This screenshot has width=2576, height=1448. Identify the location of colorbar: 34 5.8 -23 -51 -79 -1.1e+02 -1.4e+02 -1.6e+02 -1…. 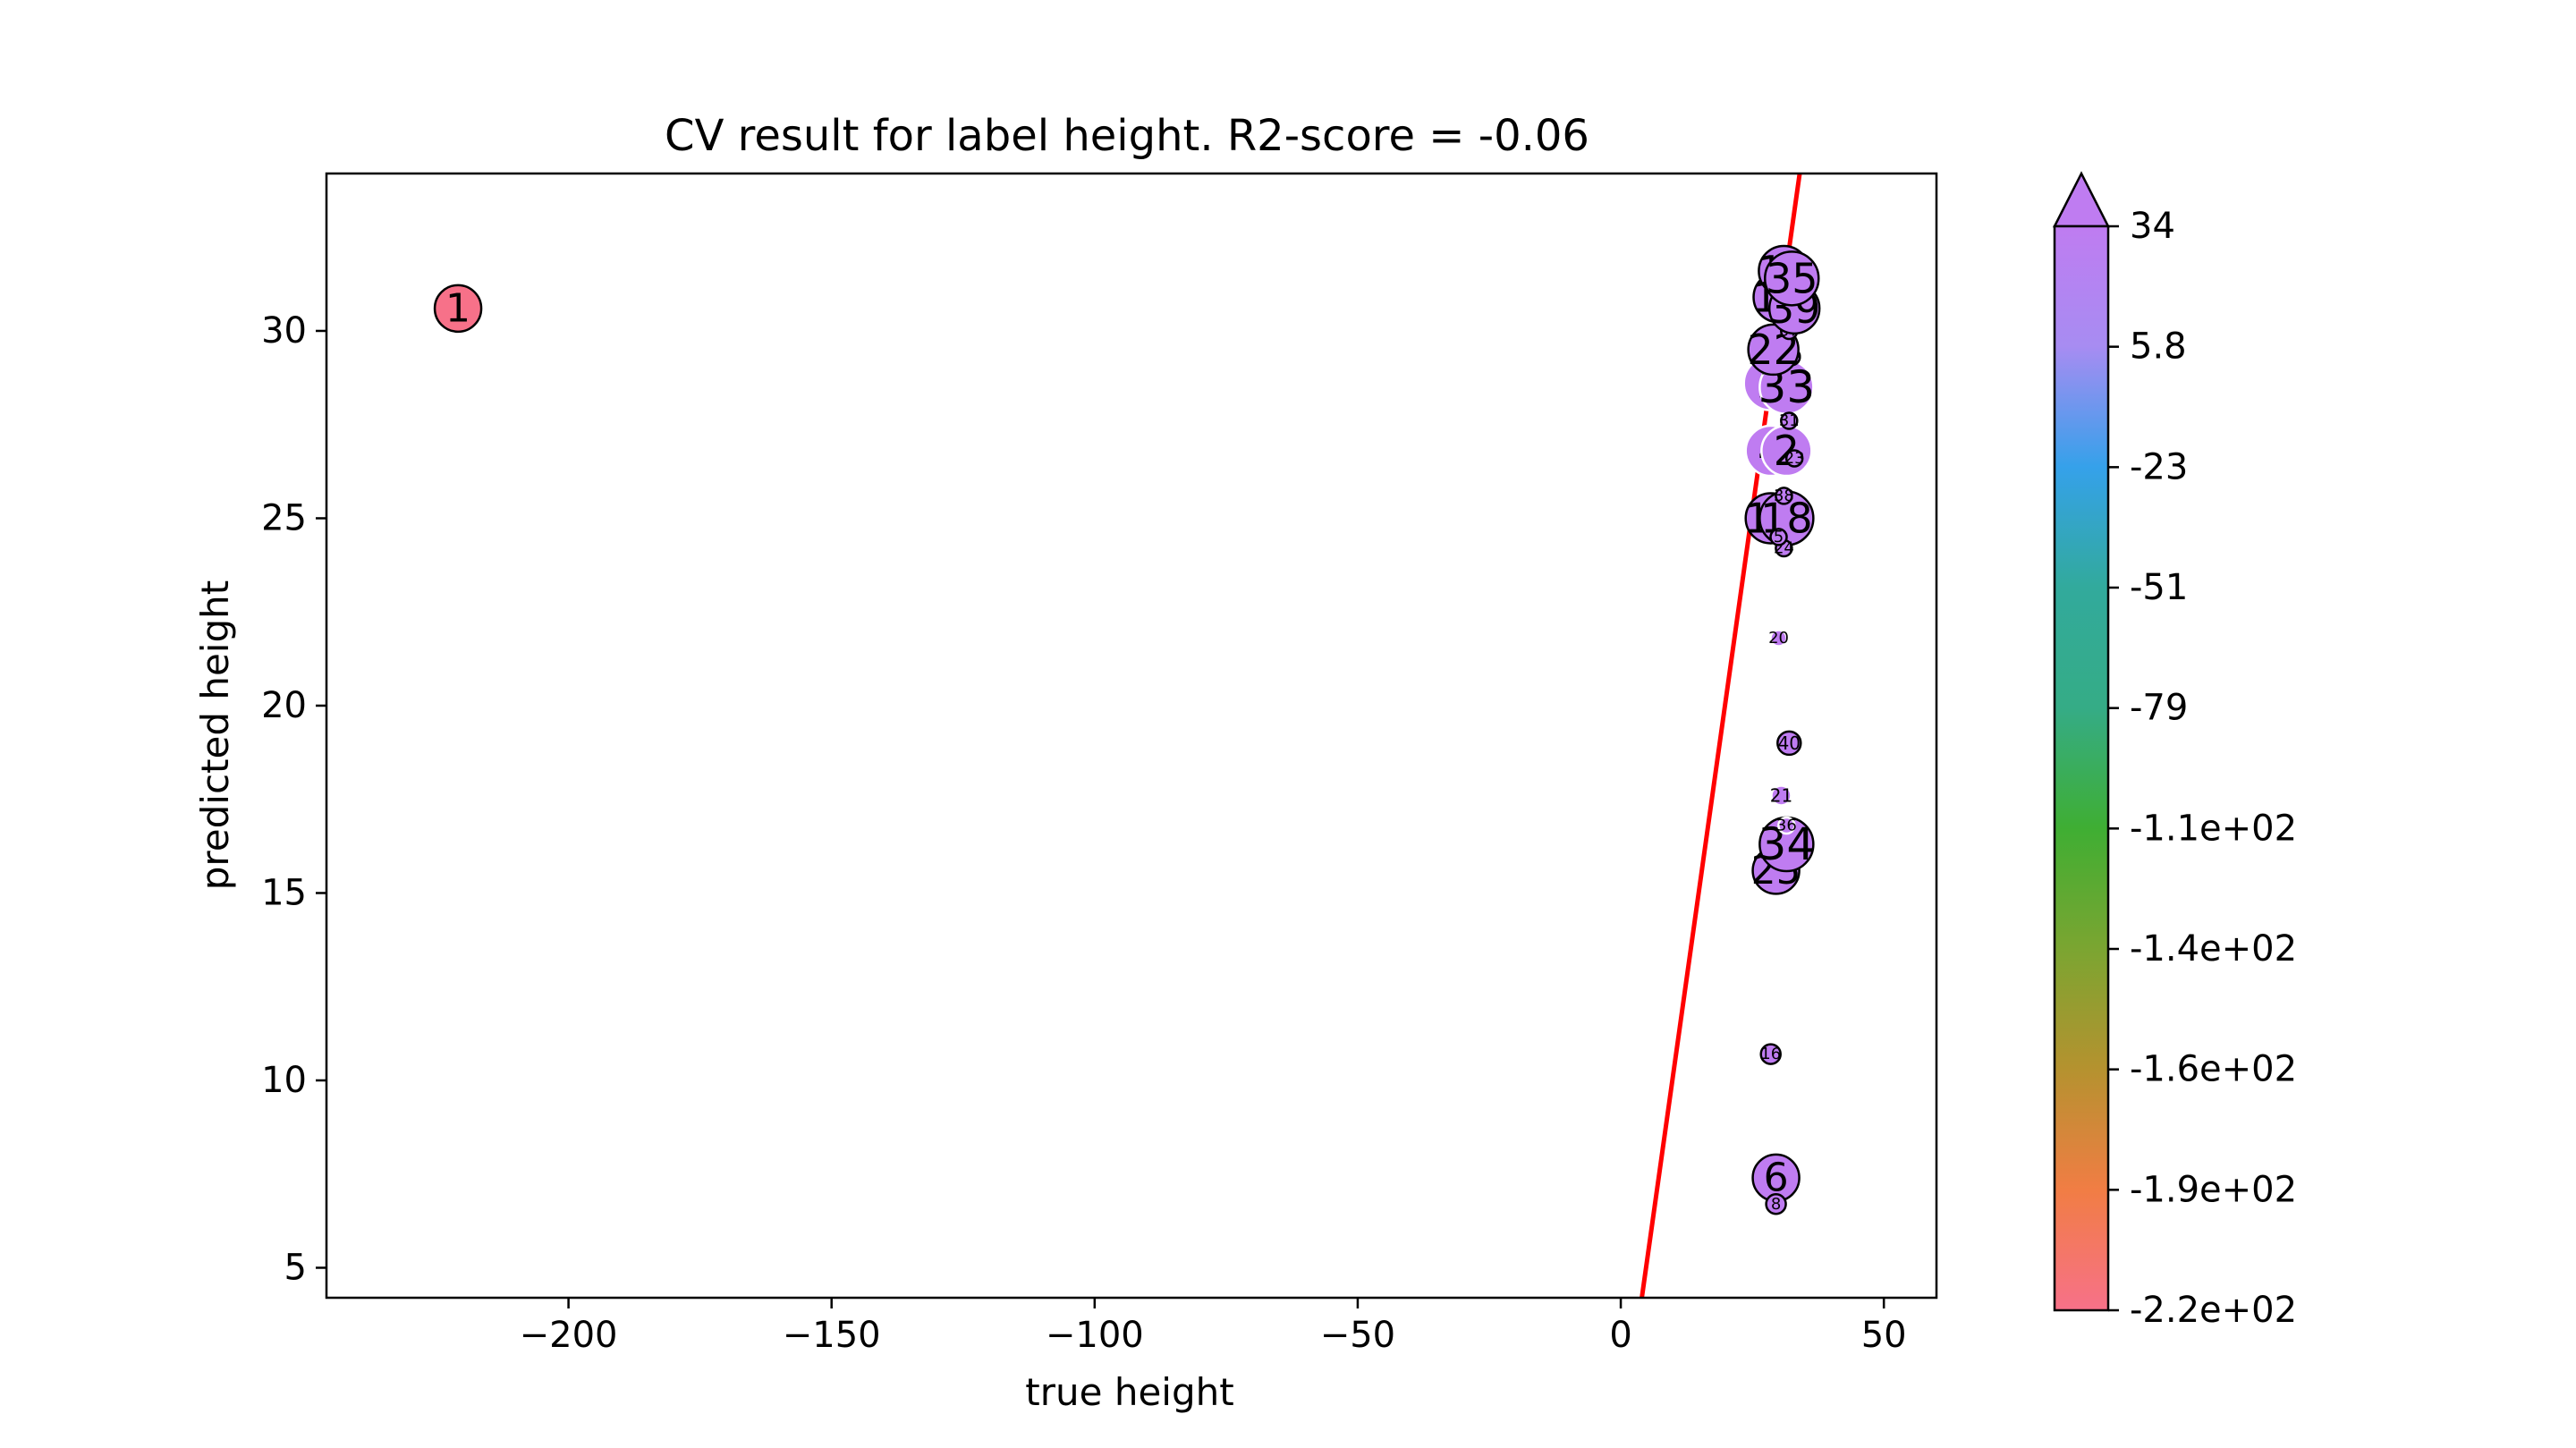
(2174, 751).